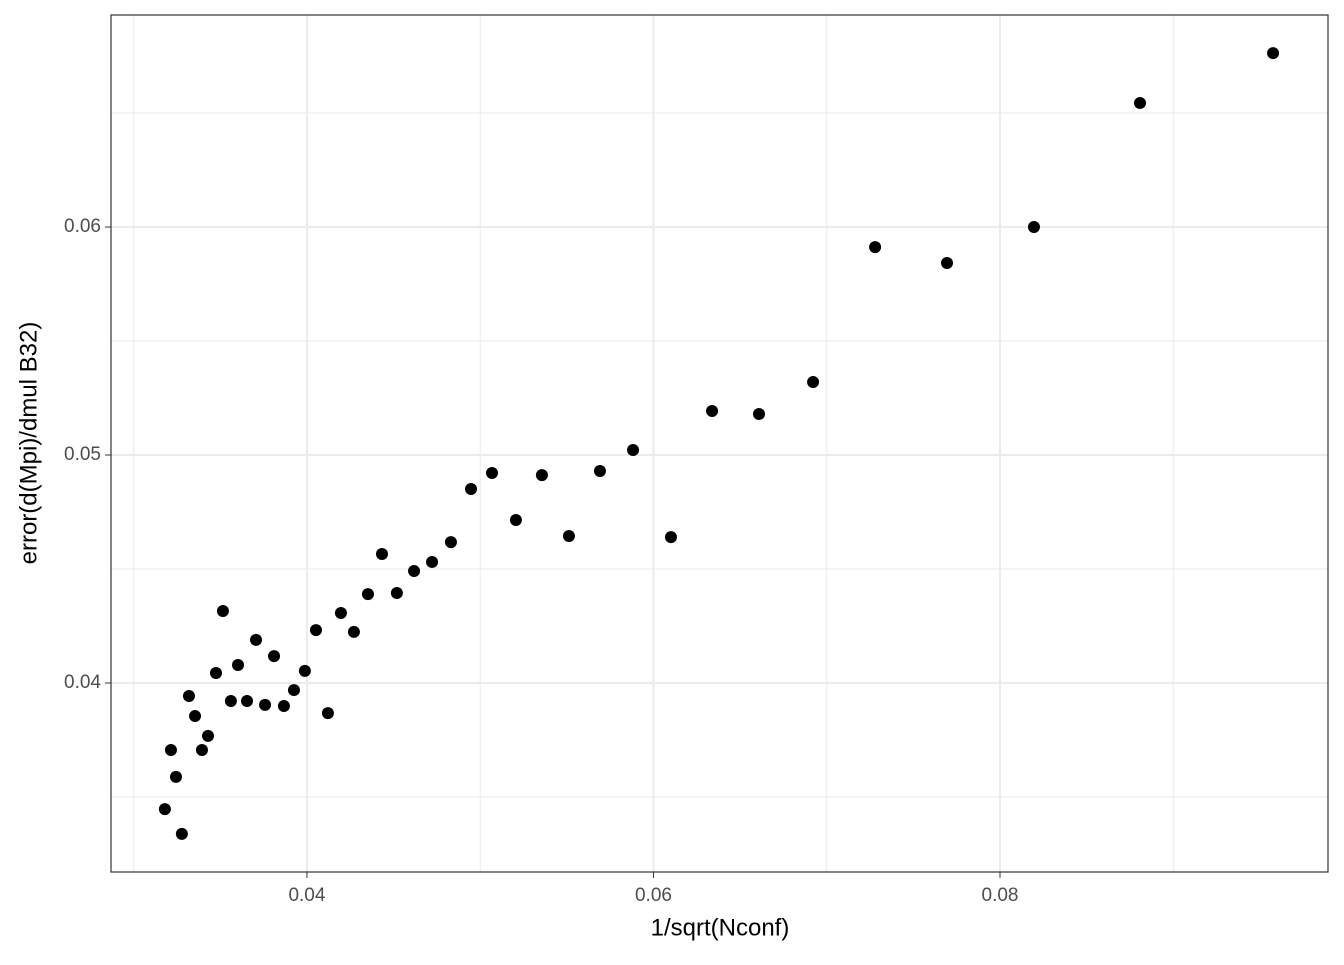 The width and height of the screenshot is (1344, 965). I want to click on x-tick-label: 0.08, so click(1000, 895).